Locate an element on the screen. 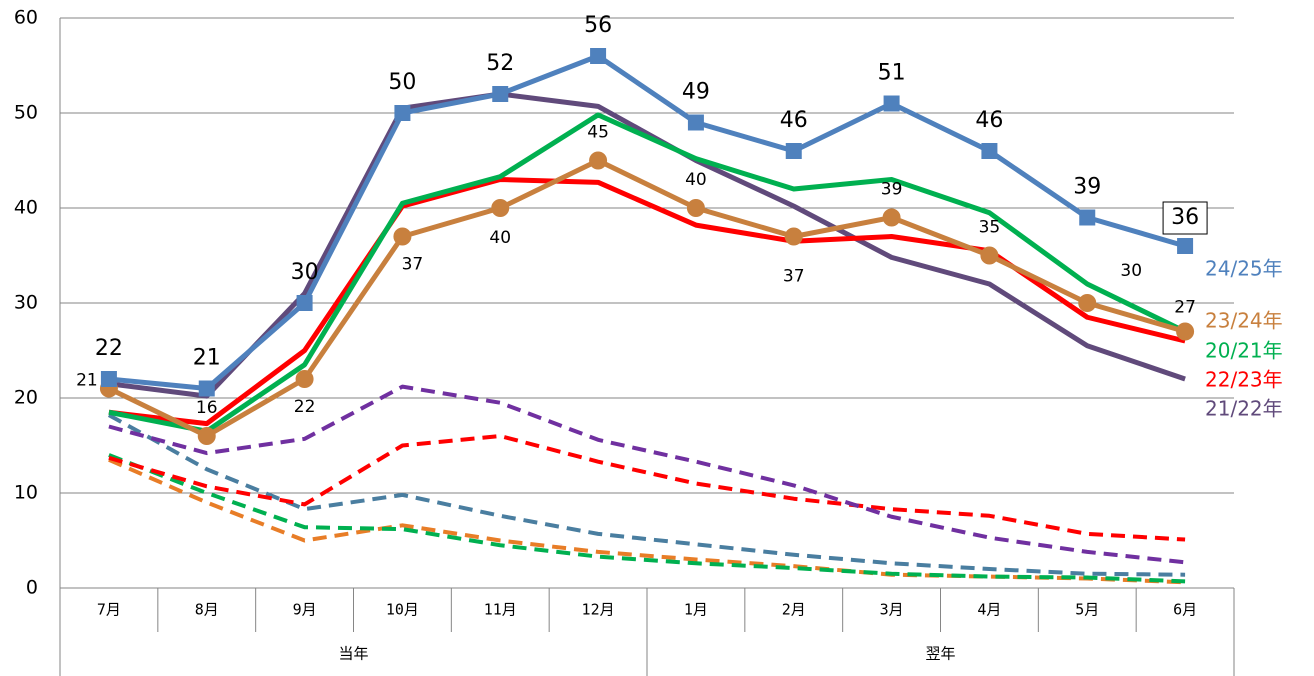 The height and width of the screenshot is (676, 1314). data-label: 51 is located at coordinates (892, 73).